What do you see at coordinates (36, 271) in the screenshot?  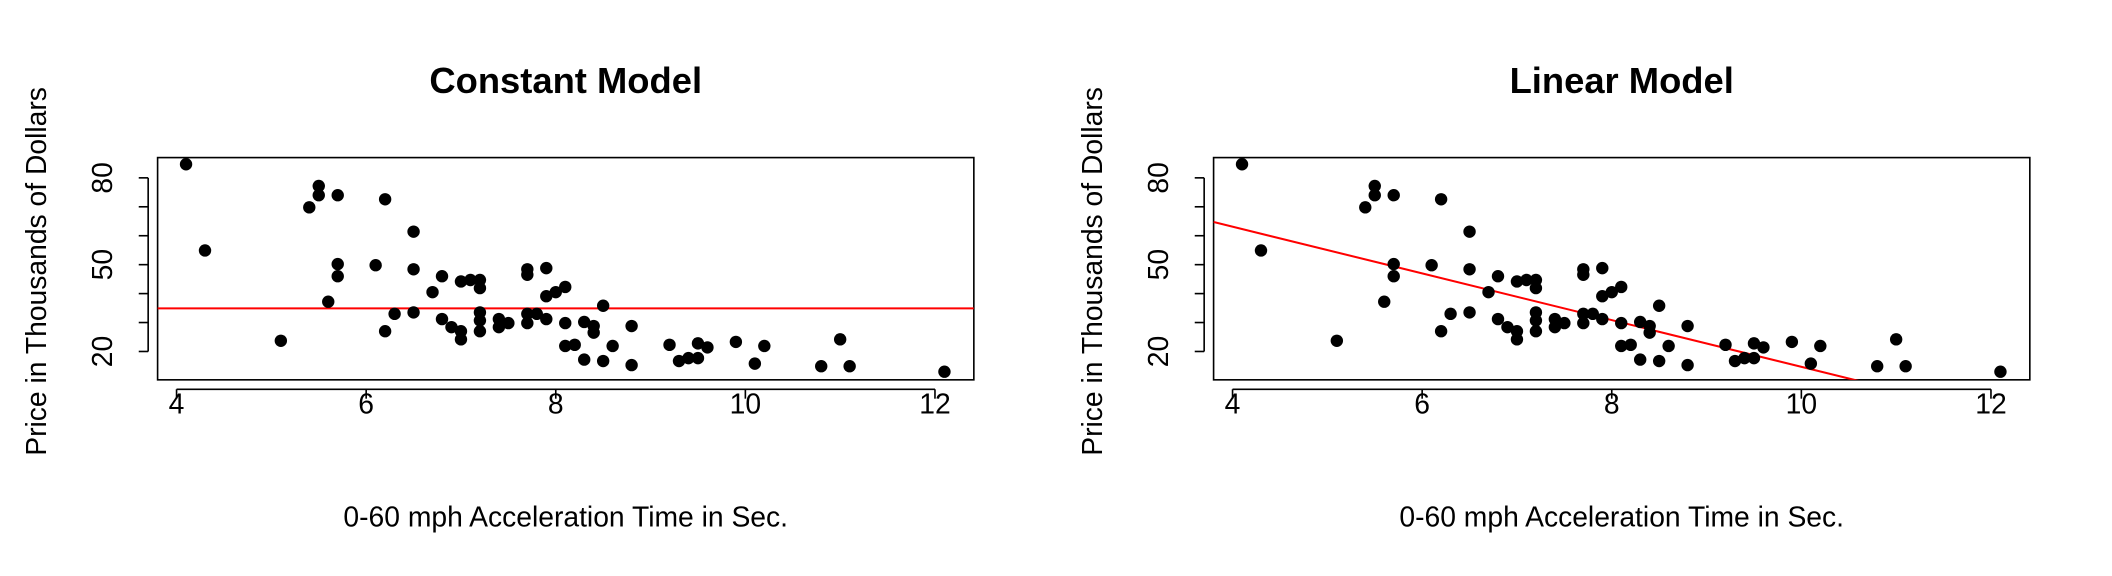 I see `y-axis-label: Price in Thousands of Dollars` at bounding box center [36, 271].